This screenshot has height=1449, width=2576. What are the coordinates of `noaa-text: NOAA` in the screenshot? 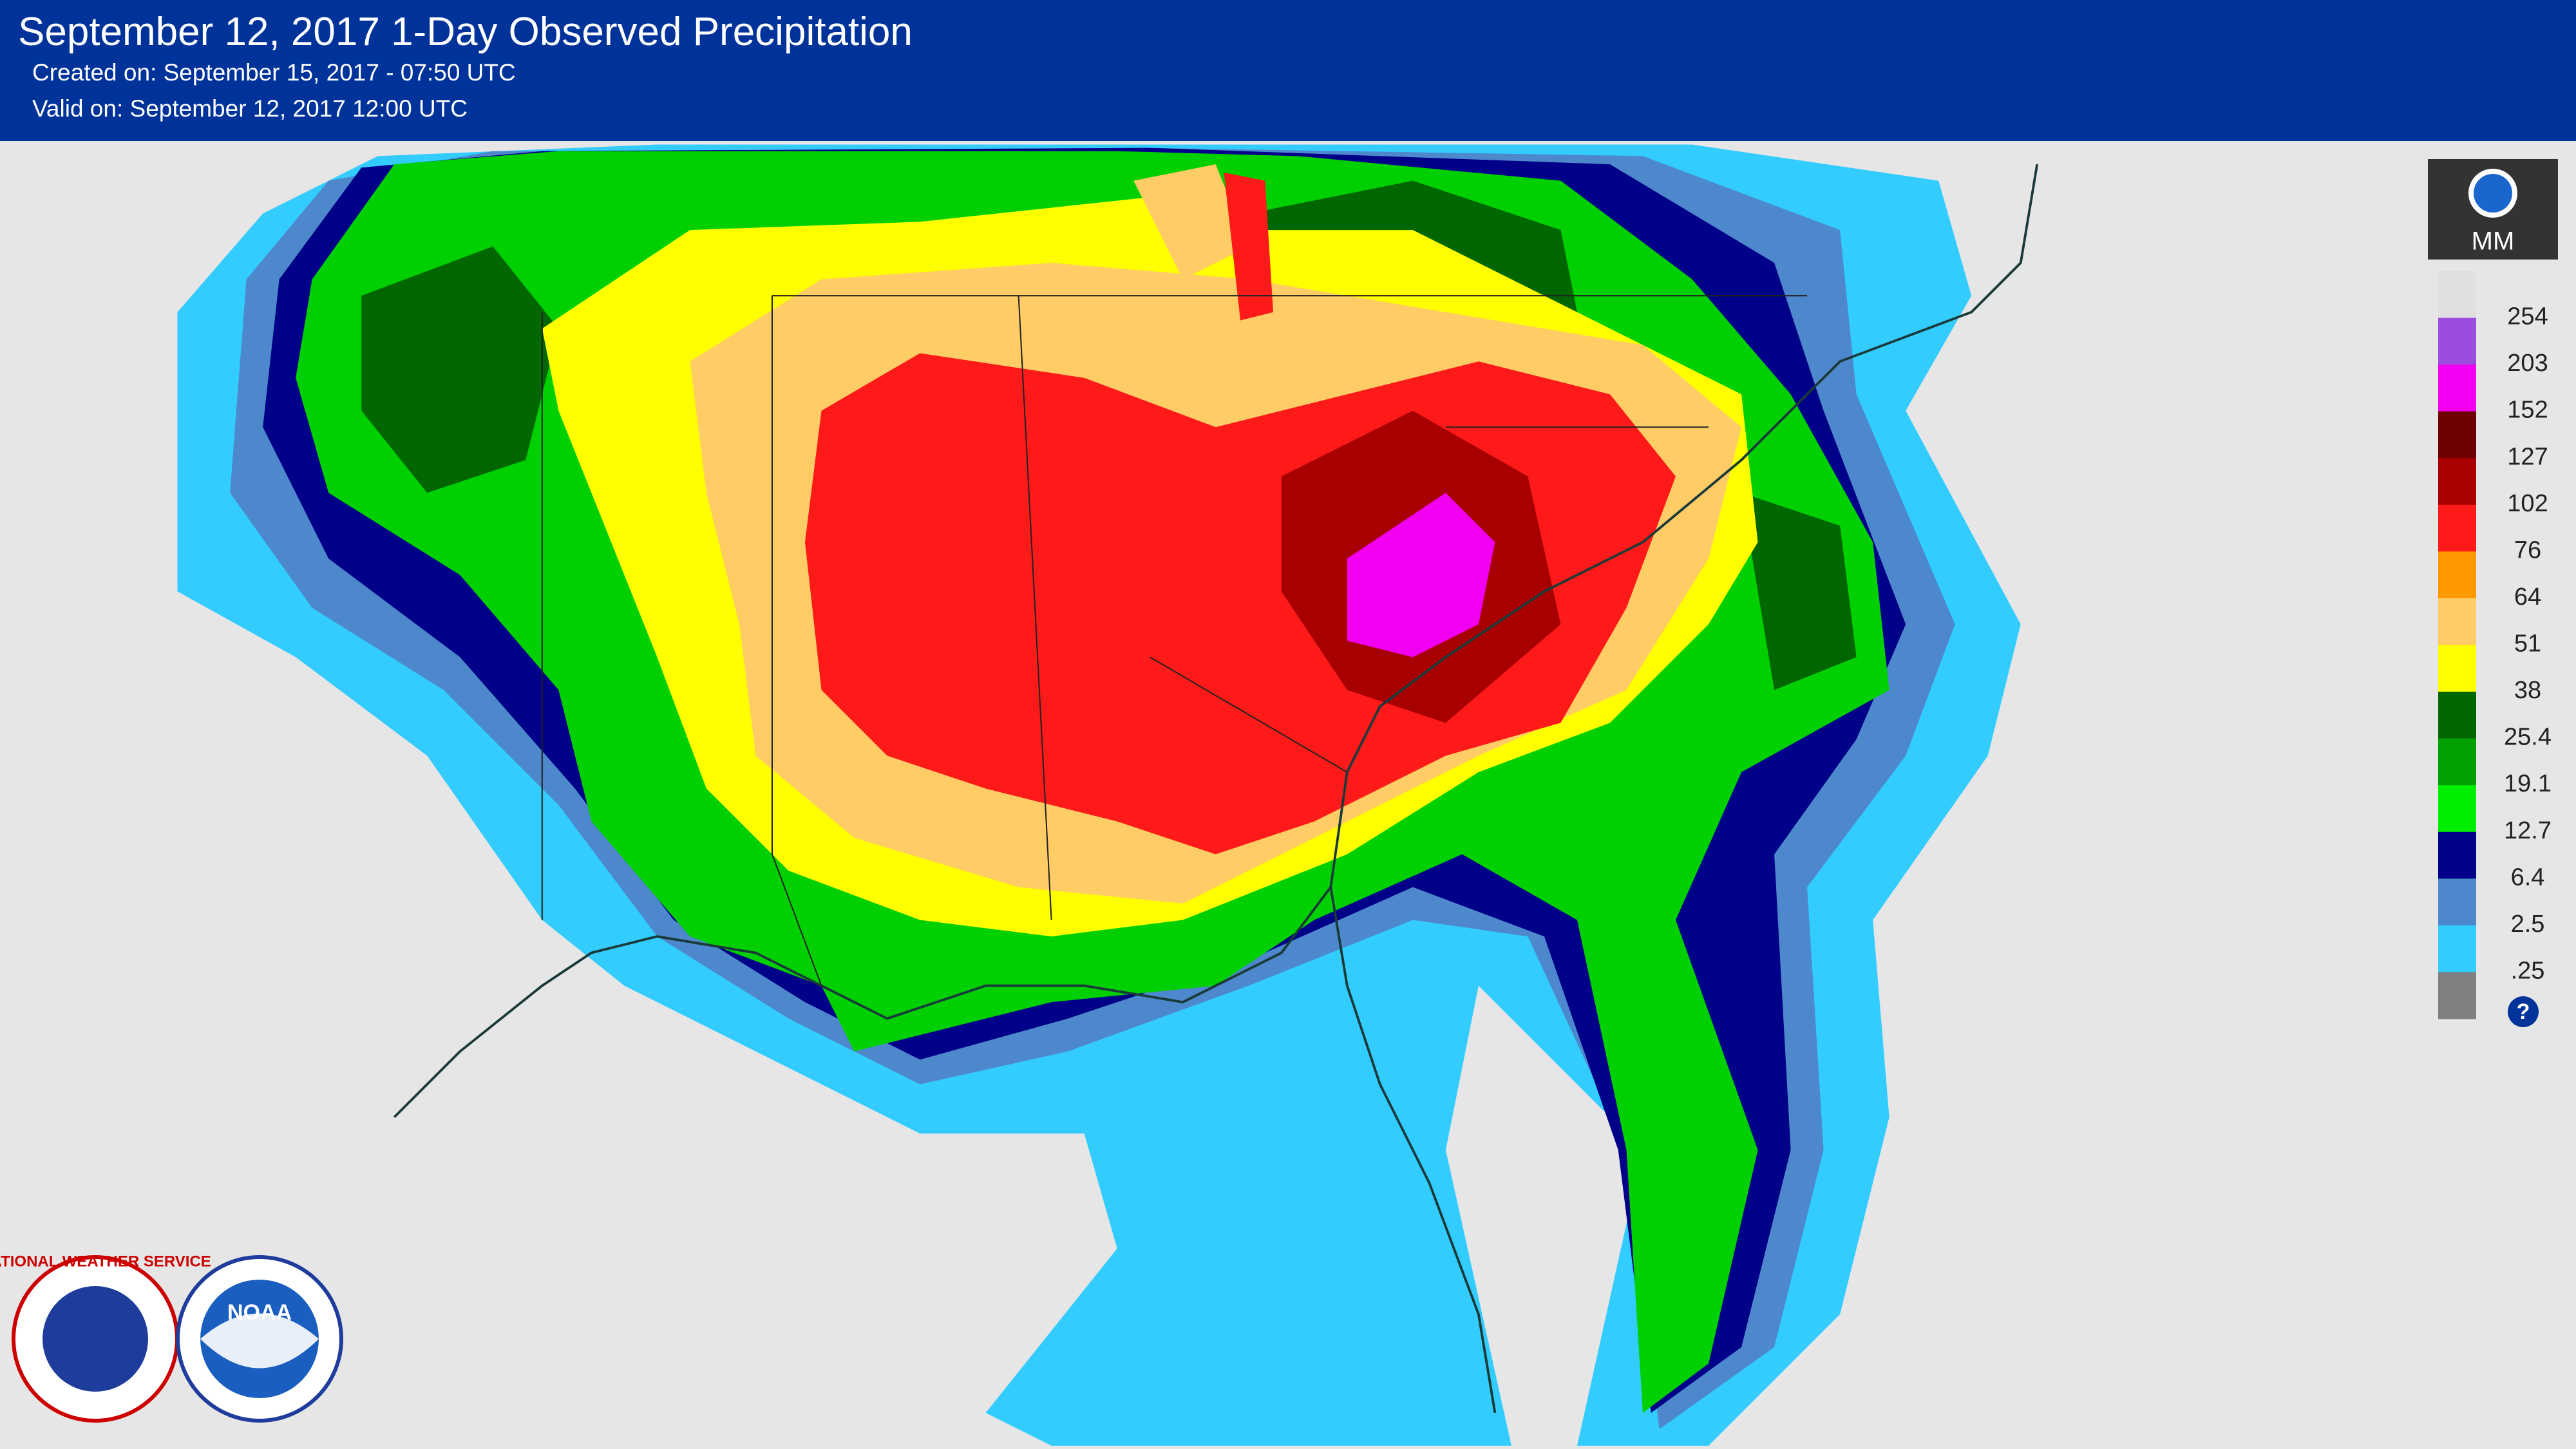 It's located at (259, 1313).